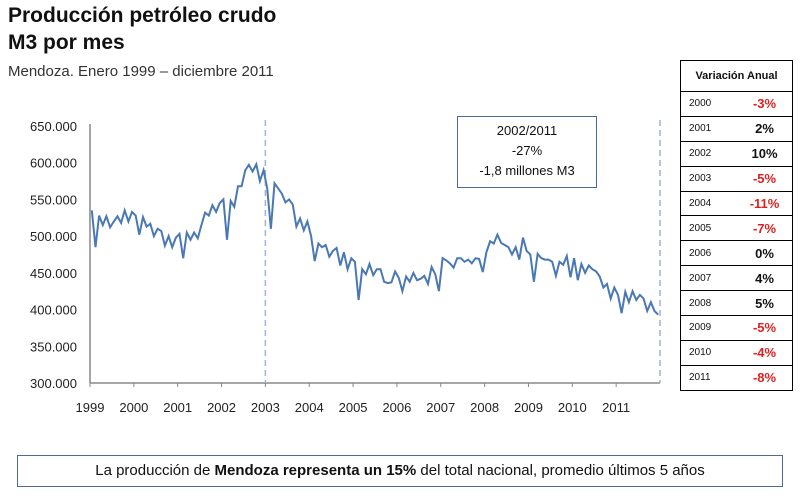  Describe the element at coordinates (142, 15) in the screenshot. I see `chart-title: Producción petróleo crudo` at that location.